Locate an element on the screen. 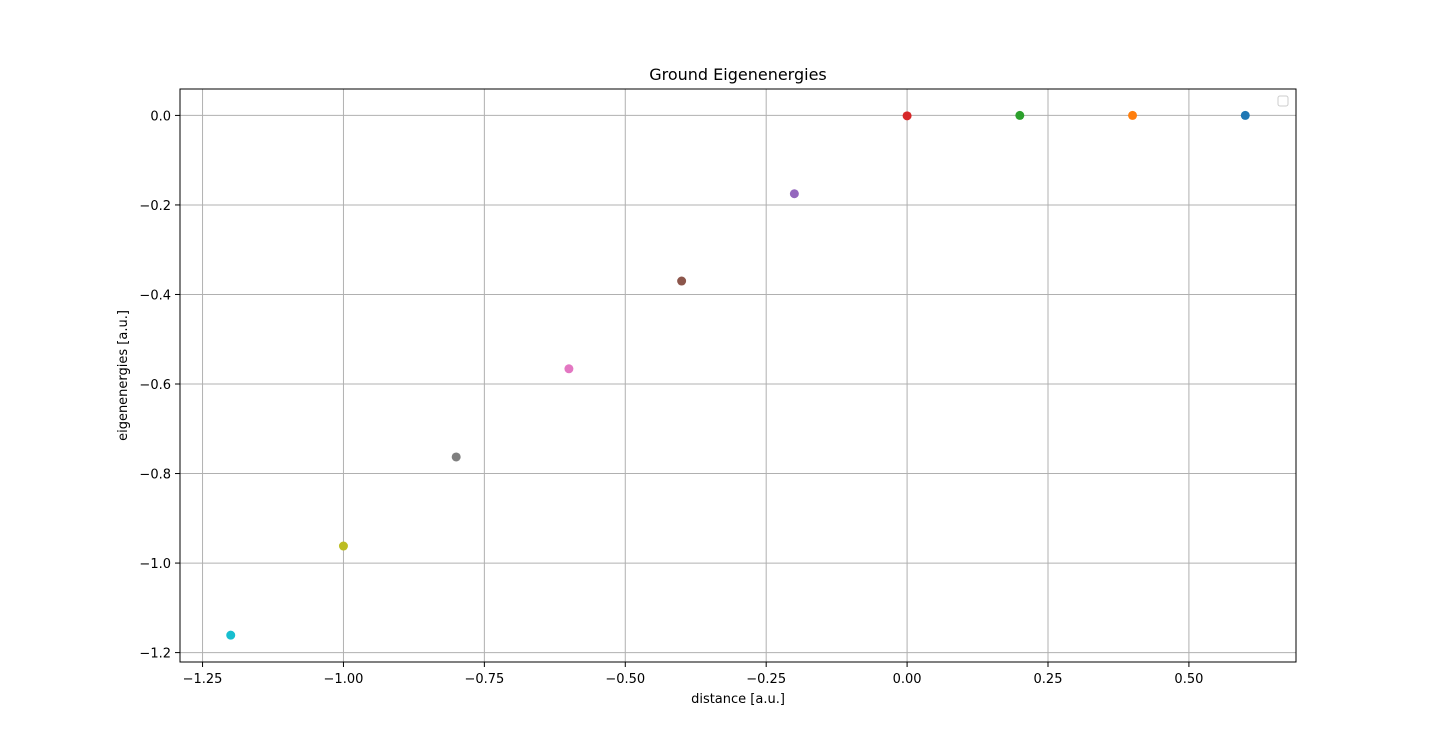 The image size is (1440, 745). y-tick-label: −0.6 is located at coordinates (155, 385).